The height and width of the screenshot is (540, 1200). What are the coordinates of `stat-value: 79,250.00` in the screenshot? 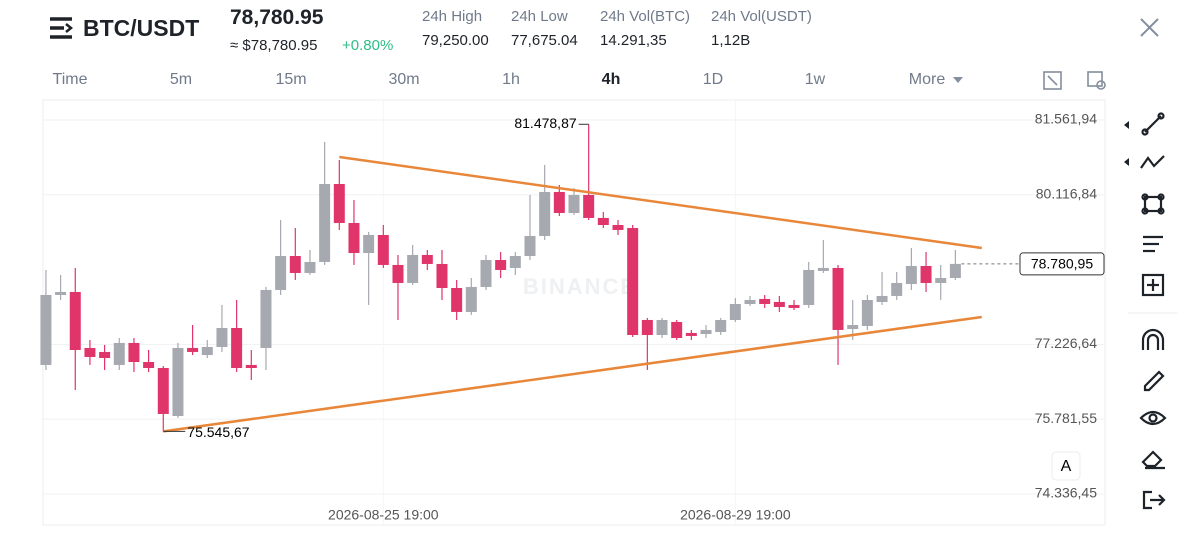 It's located at (455, 40).